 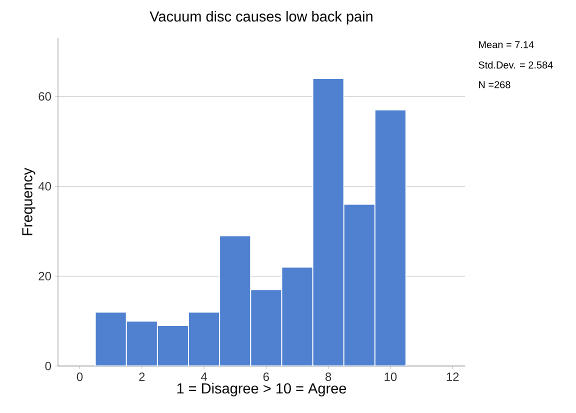 I want to click on x-tick-label: 2, so click(x=142, y=376).